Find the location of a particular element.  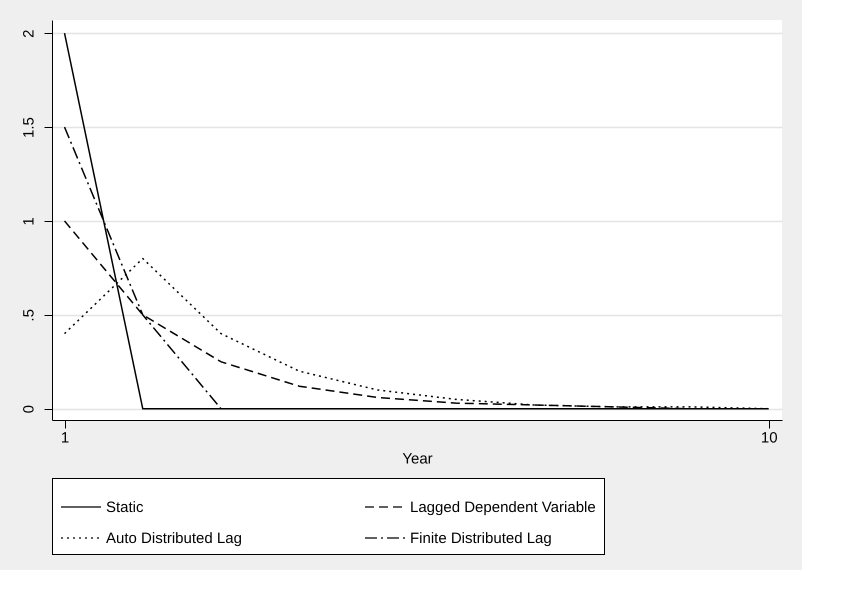

legend-label: Static is located at coordinates (125, 507).